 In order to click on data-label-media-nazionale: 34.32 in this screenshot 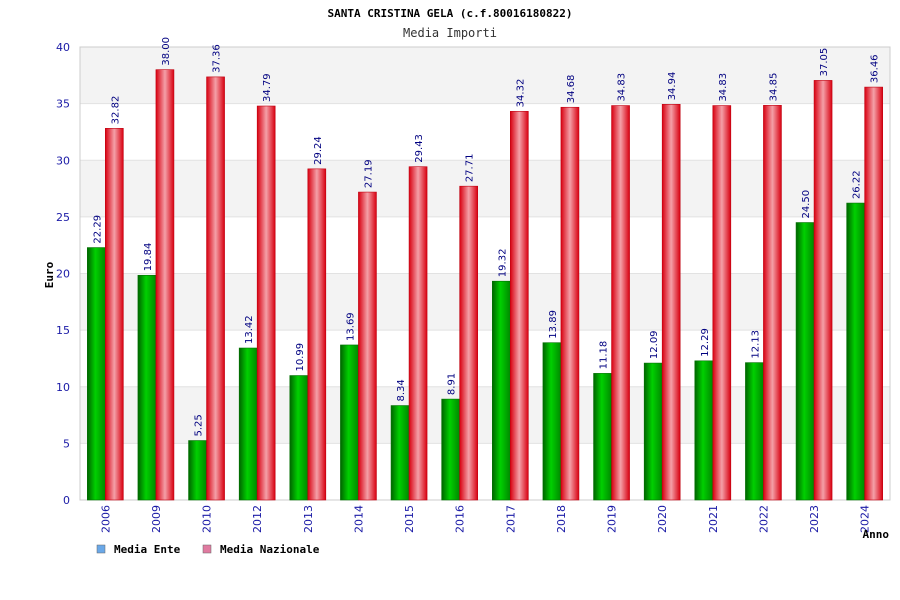, I will do `click(520, 93)`.